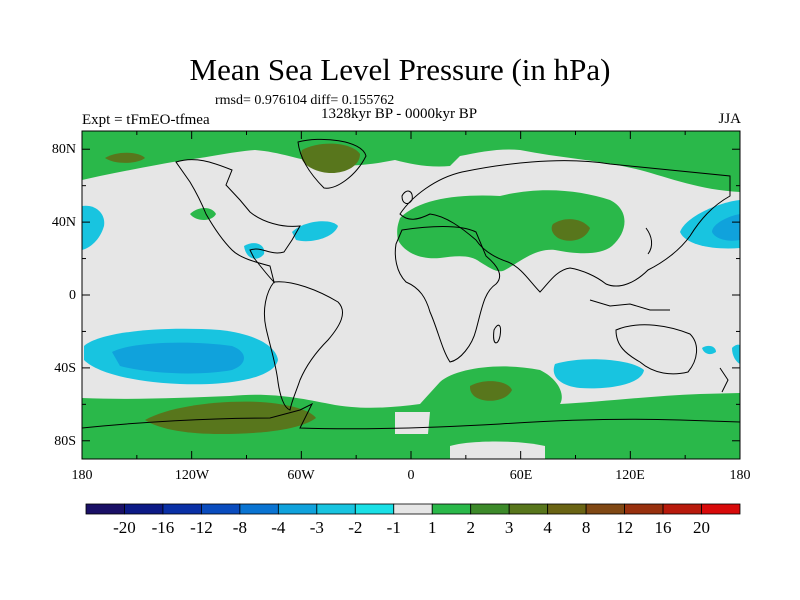 This screenshot has height=600, width=800. Describe the element at coordinates (411, 475) in the screenshot. I see `x-tick-label: 0` at that location.